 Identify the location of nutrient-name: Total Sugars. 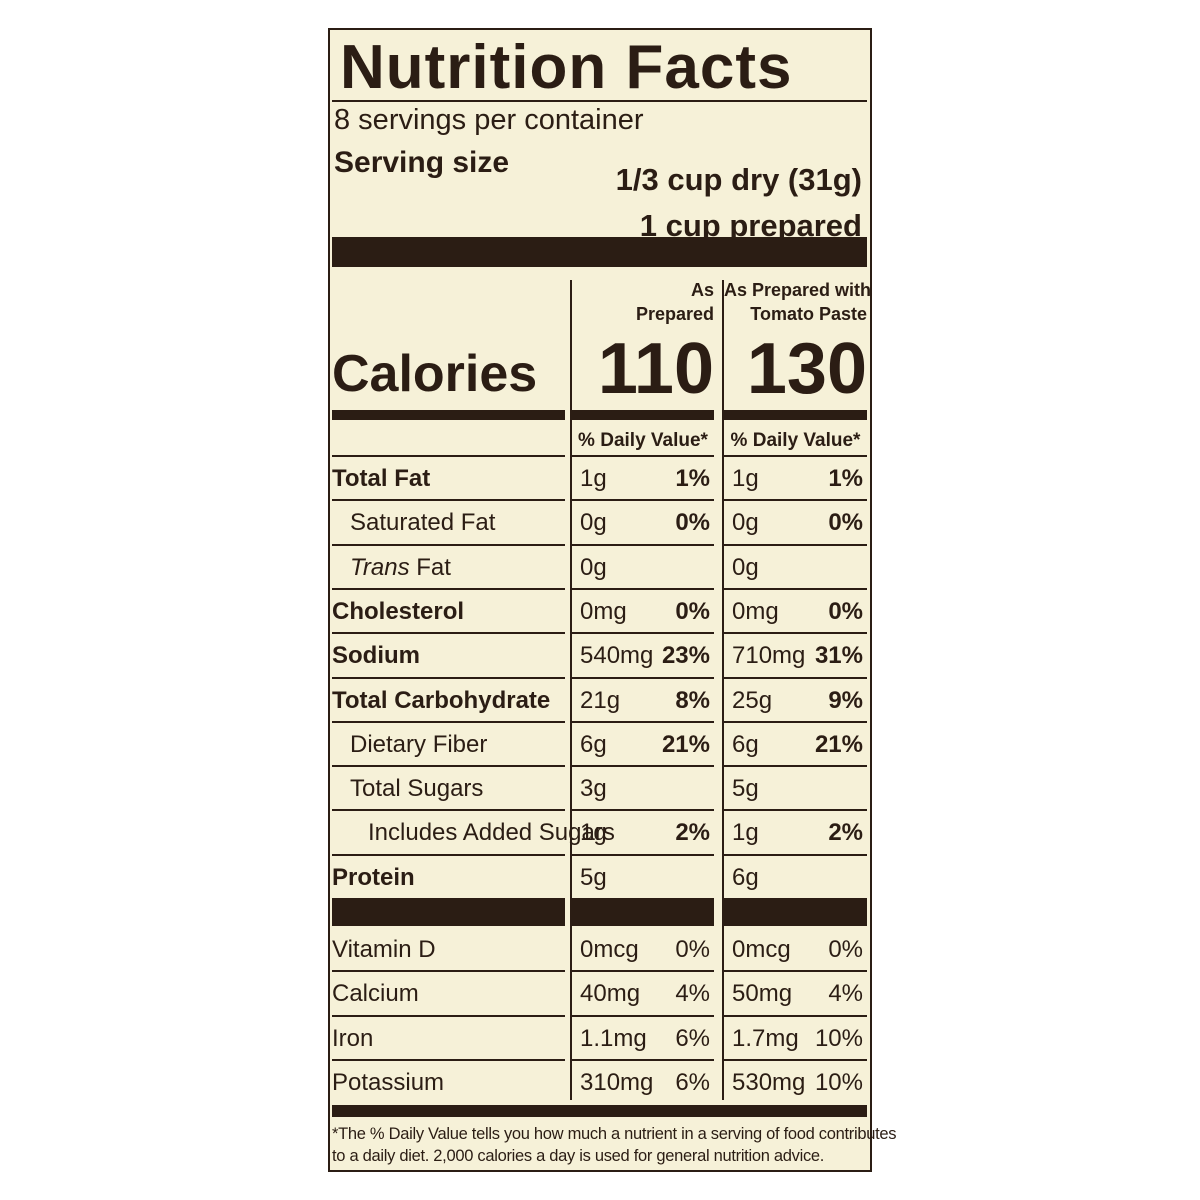
(416, 789).